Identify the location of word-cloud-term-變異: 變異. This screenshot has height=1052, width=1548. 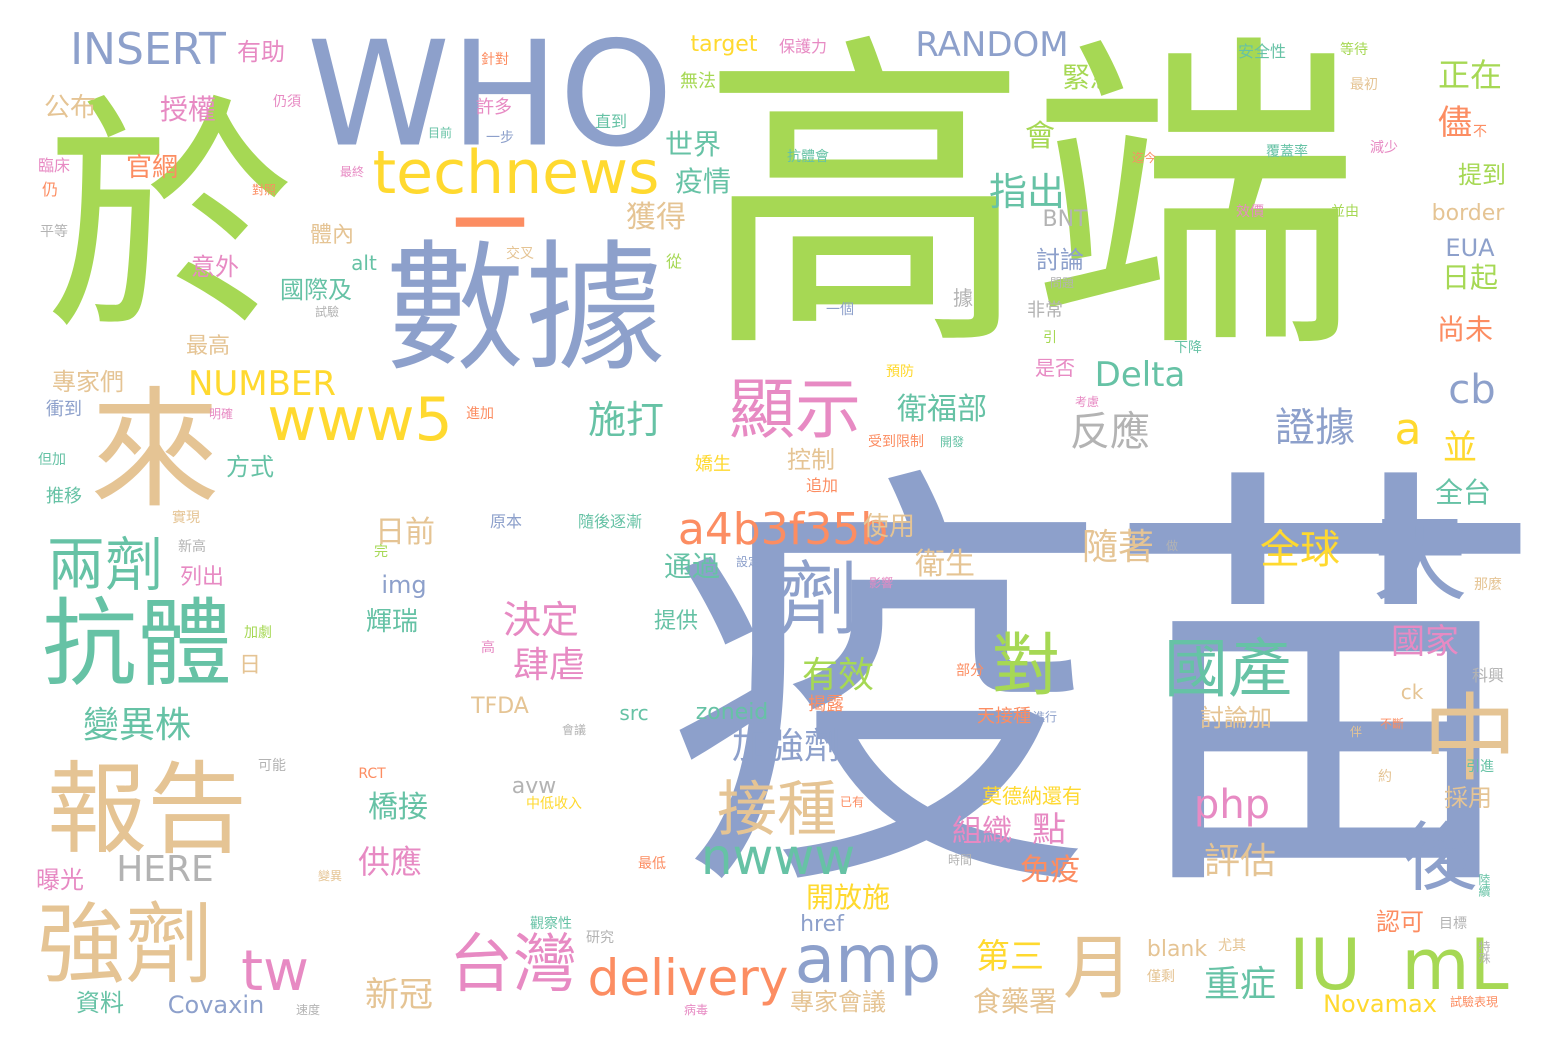
(330, 876).